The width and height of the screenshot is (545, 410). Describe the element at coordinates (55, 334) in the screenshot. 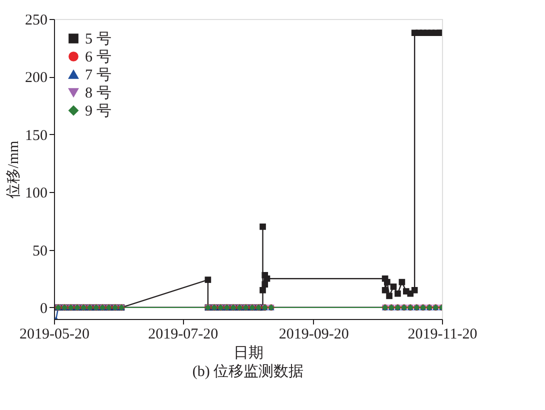

I see `x-tick-label: 2019-05-20` at that location.